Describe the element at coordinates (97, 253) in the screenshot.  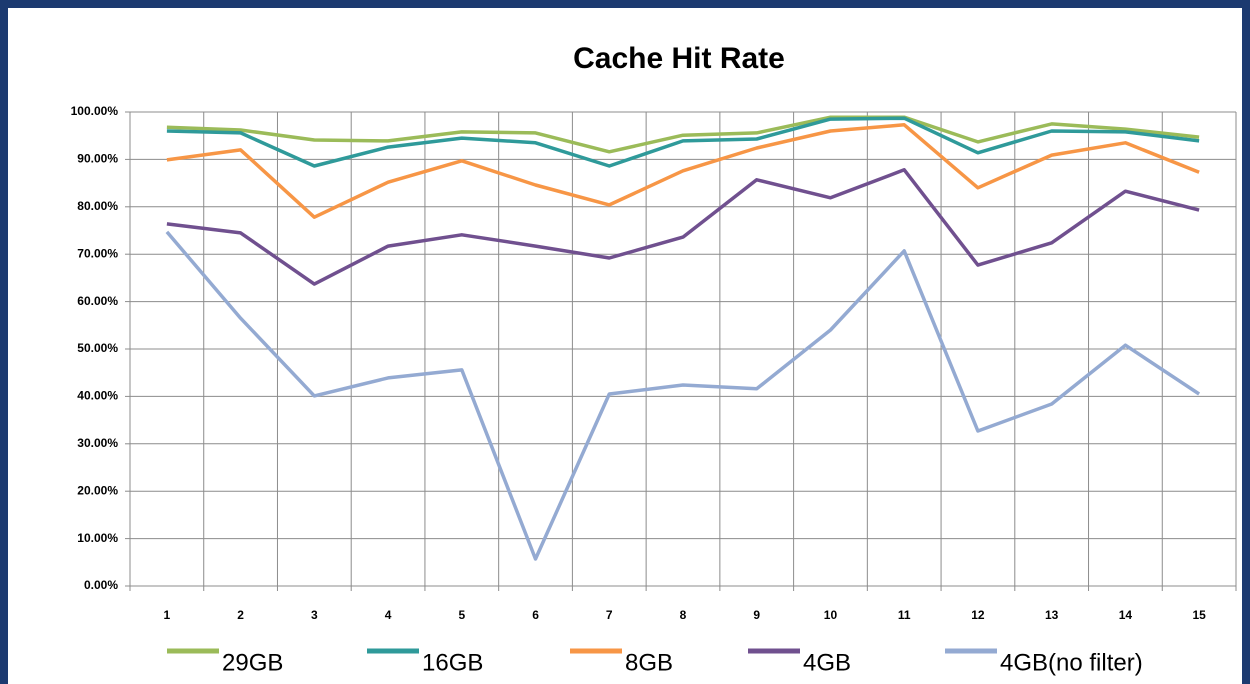
I see `y-tick-label: 70.00%` at that location.